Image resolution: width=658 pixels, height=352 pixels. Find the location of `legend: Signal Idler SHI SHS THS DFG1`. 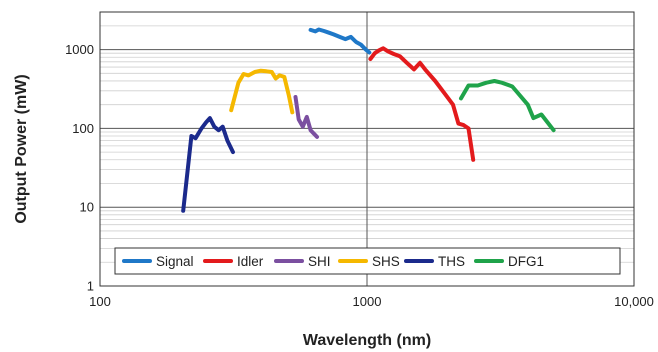

legend: Signal Idler SHI SHS THS DFG1 is located at coordinates (367, 261).